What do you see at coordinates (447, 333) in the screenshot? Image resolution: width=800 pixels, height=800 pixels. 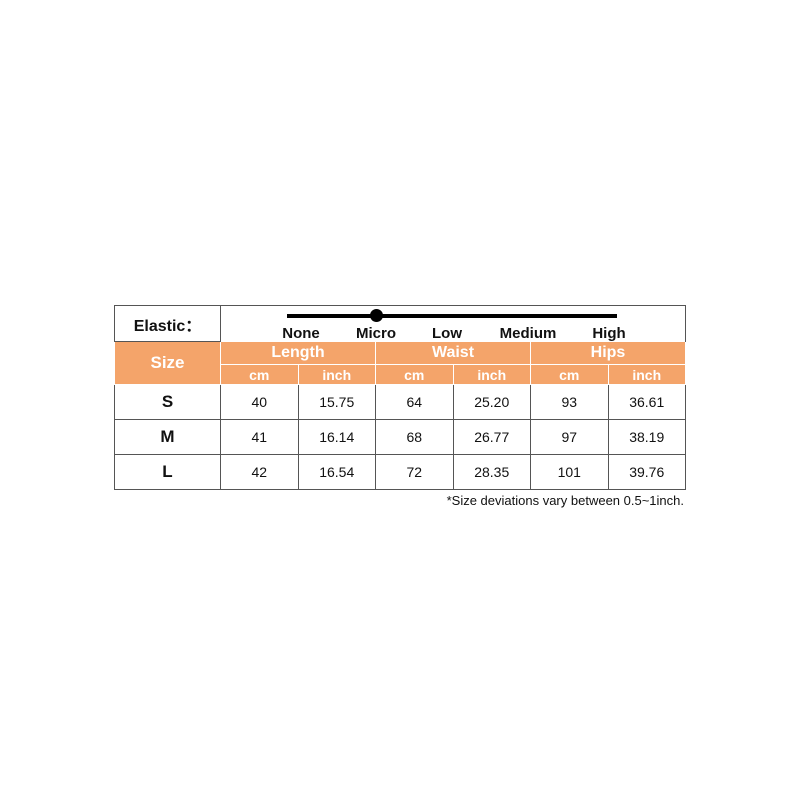 I see `elastic-level-low: Low` at bounding box center [447, 333].